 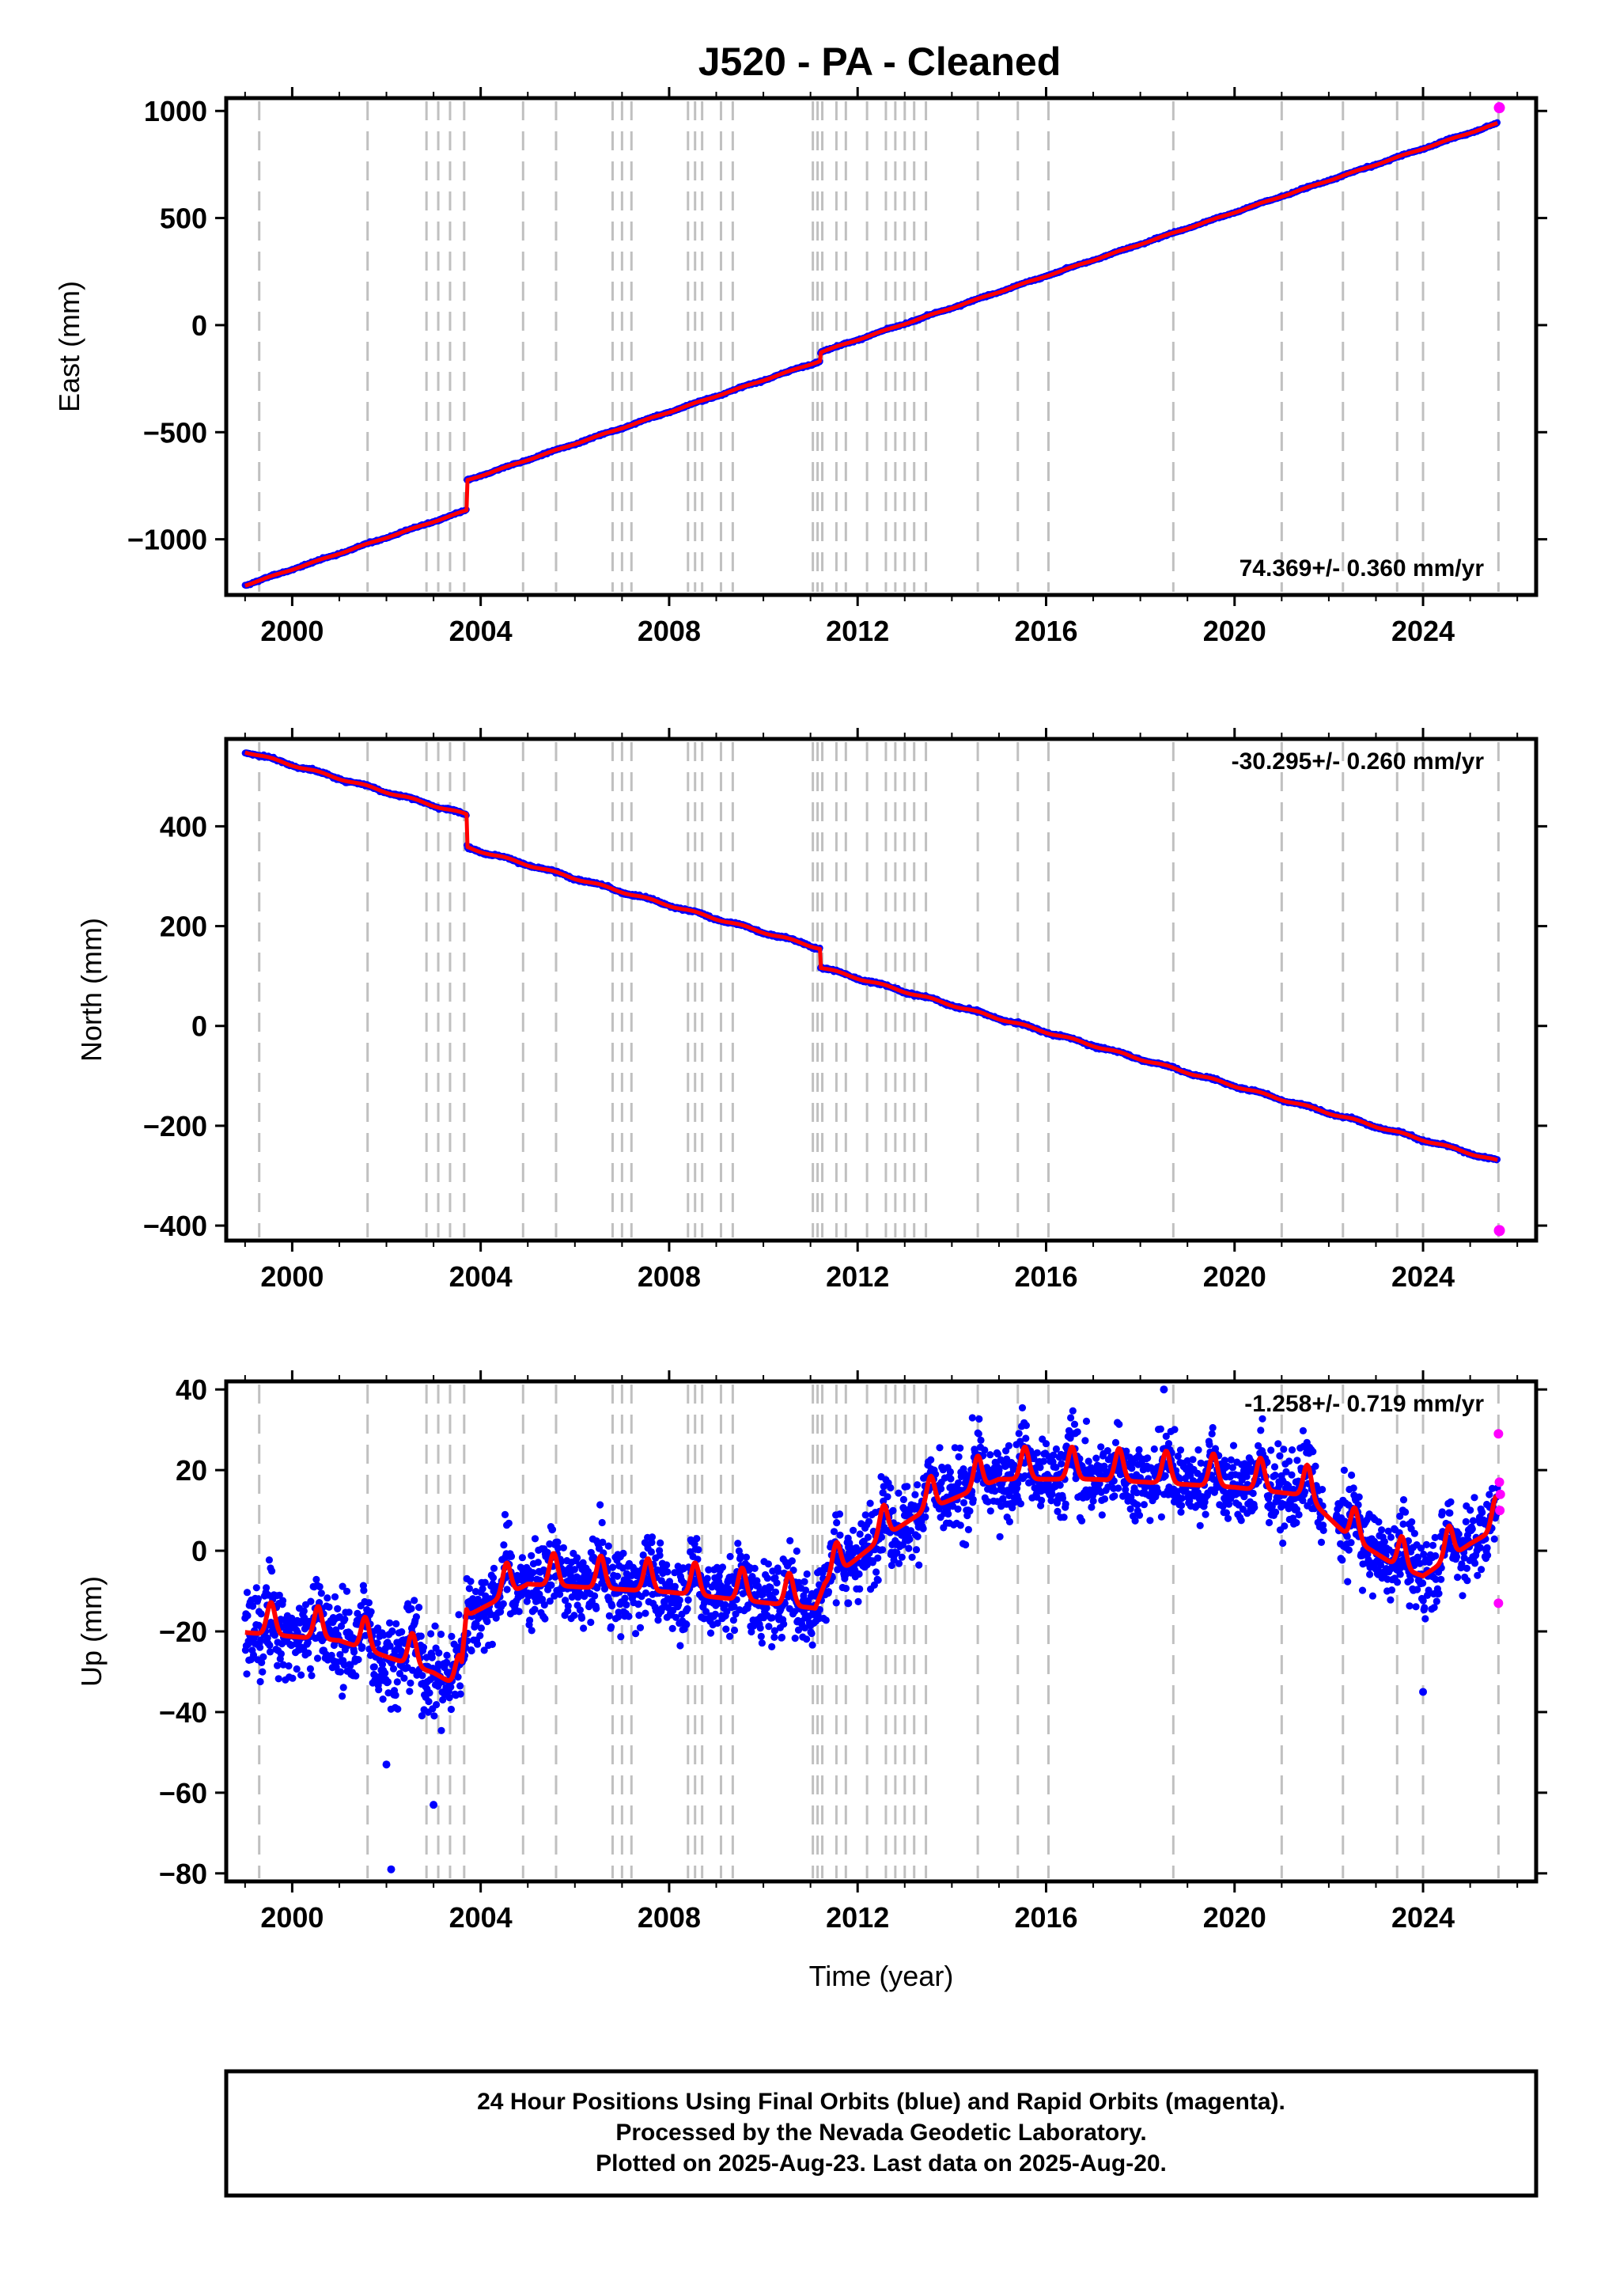 I want to click on x-tick-label: 2000, so click(x=292, y=631).